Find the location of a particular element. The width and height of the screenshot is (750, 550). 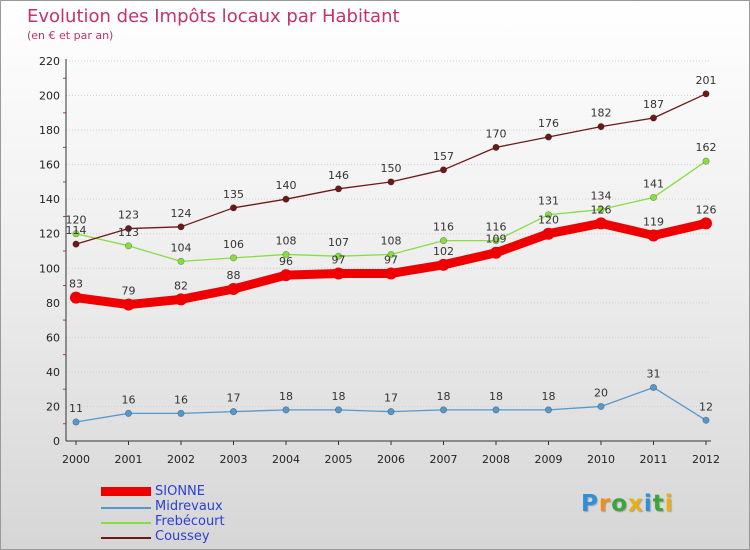

legend-label-sionne: SIONNE is located at coordinates (180, 491).